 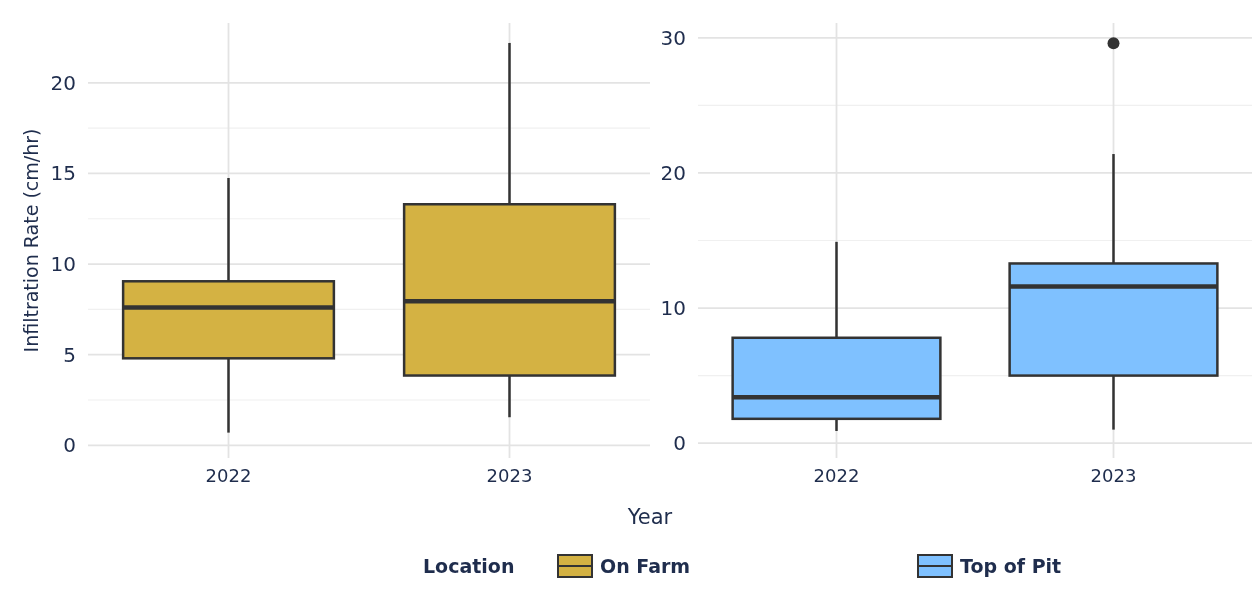 I want to click on y-axis-title: Infiltration Rate (cm/hr), so click(x=31, y=240).